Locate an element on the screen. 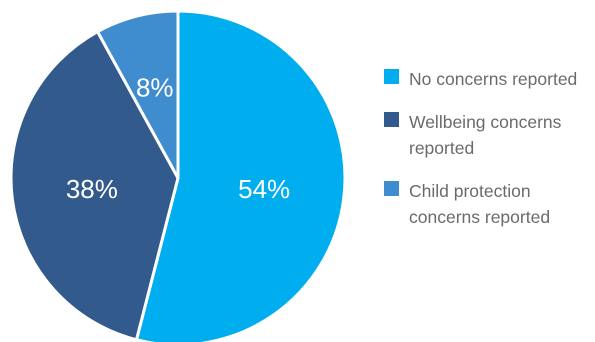  legend-item-wellbeing: Wellbeing concerns reported is located at coordinates (489, 135).